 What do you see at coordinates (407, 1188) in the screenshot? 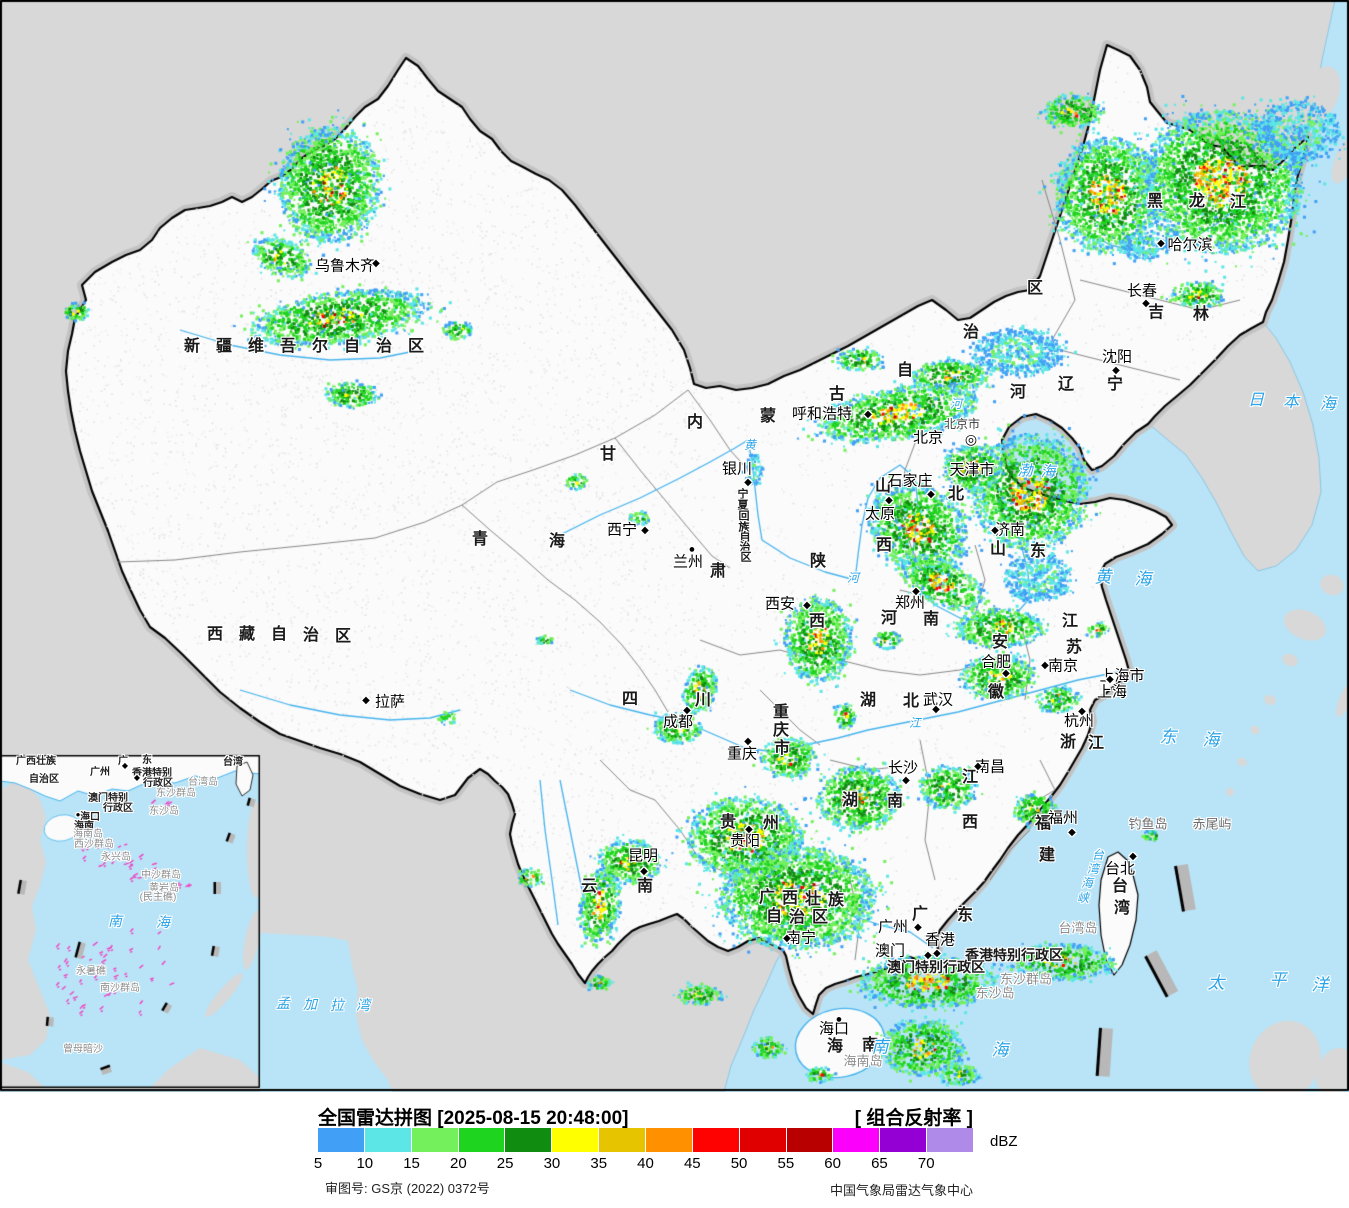
I see `map-approval-number: 审图号: GS京 (2022) 0372号` at bounding box center [407, 1188].